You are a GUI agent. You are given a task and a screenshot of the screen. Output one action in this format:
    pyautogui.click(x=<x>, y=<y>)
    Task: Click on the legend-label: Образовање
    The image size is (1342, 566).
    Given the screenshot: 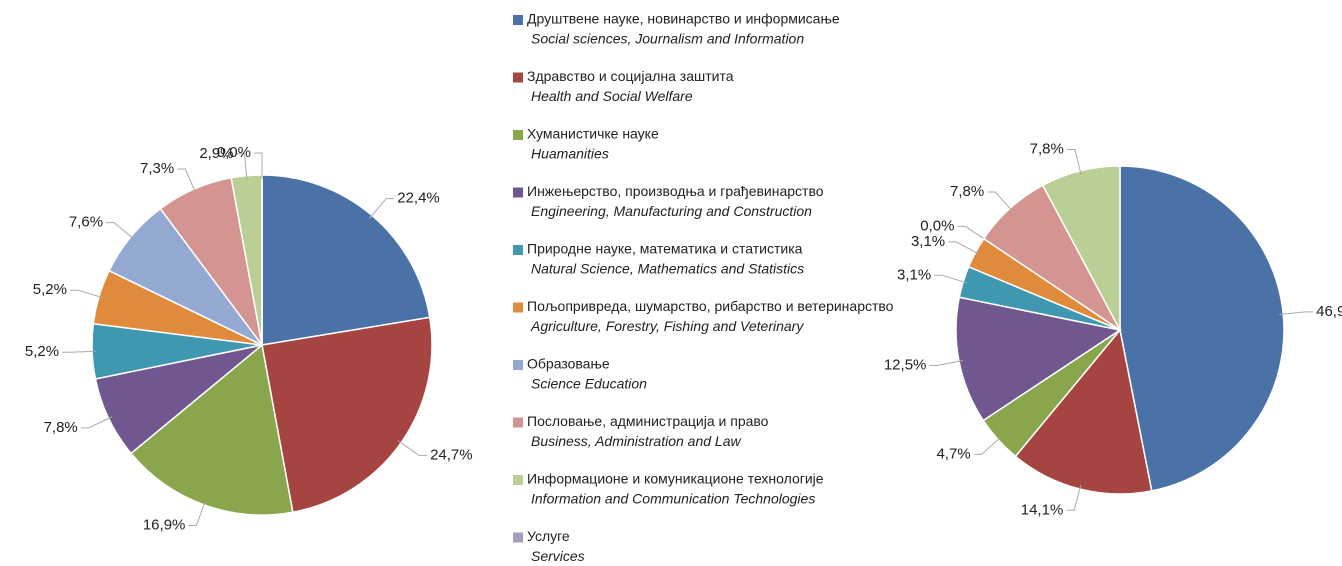 What is the action you would take?
    pyautogui.click(x=568, y=364)
    